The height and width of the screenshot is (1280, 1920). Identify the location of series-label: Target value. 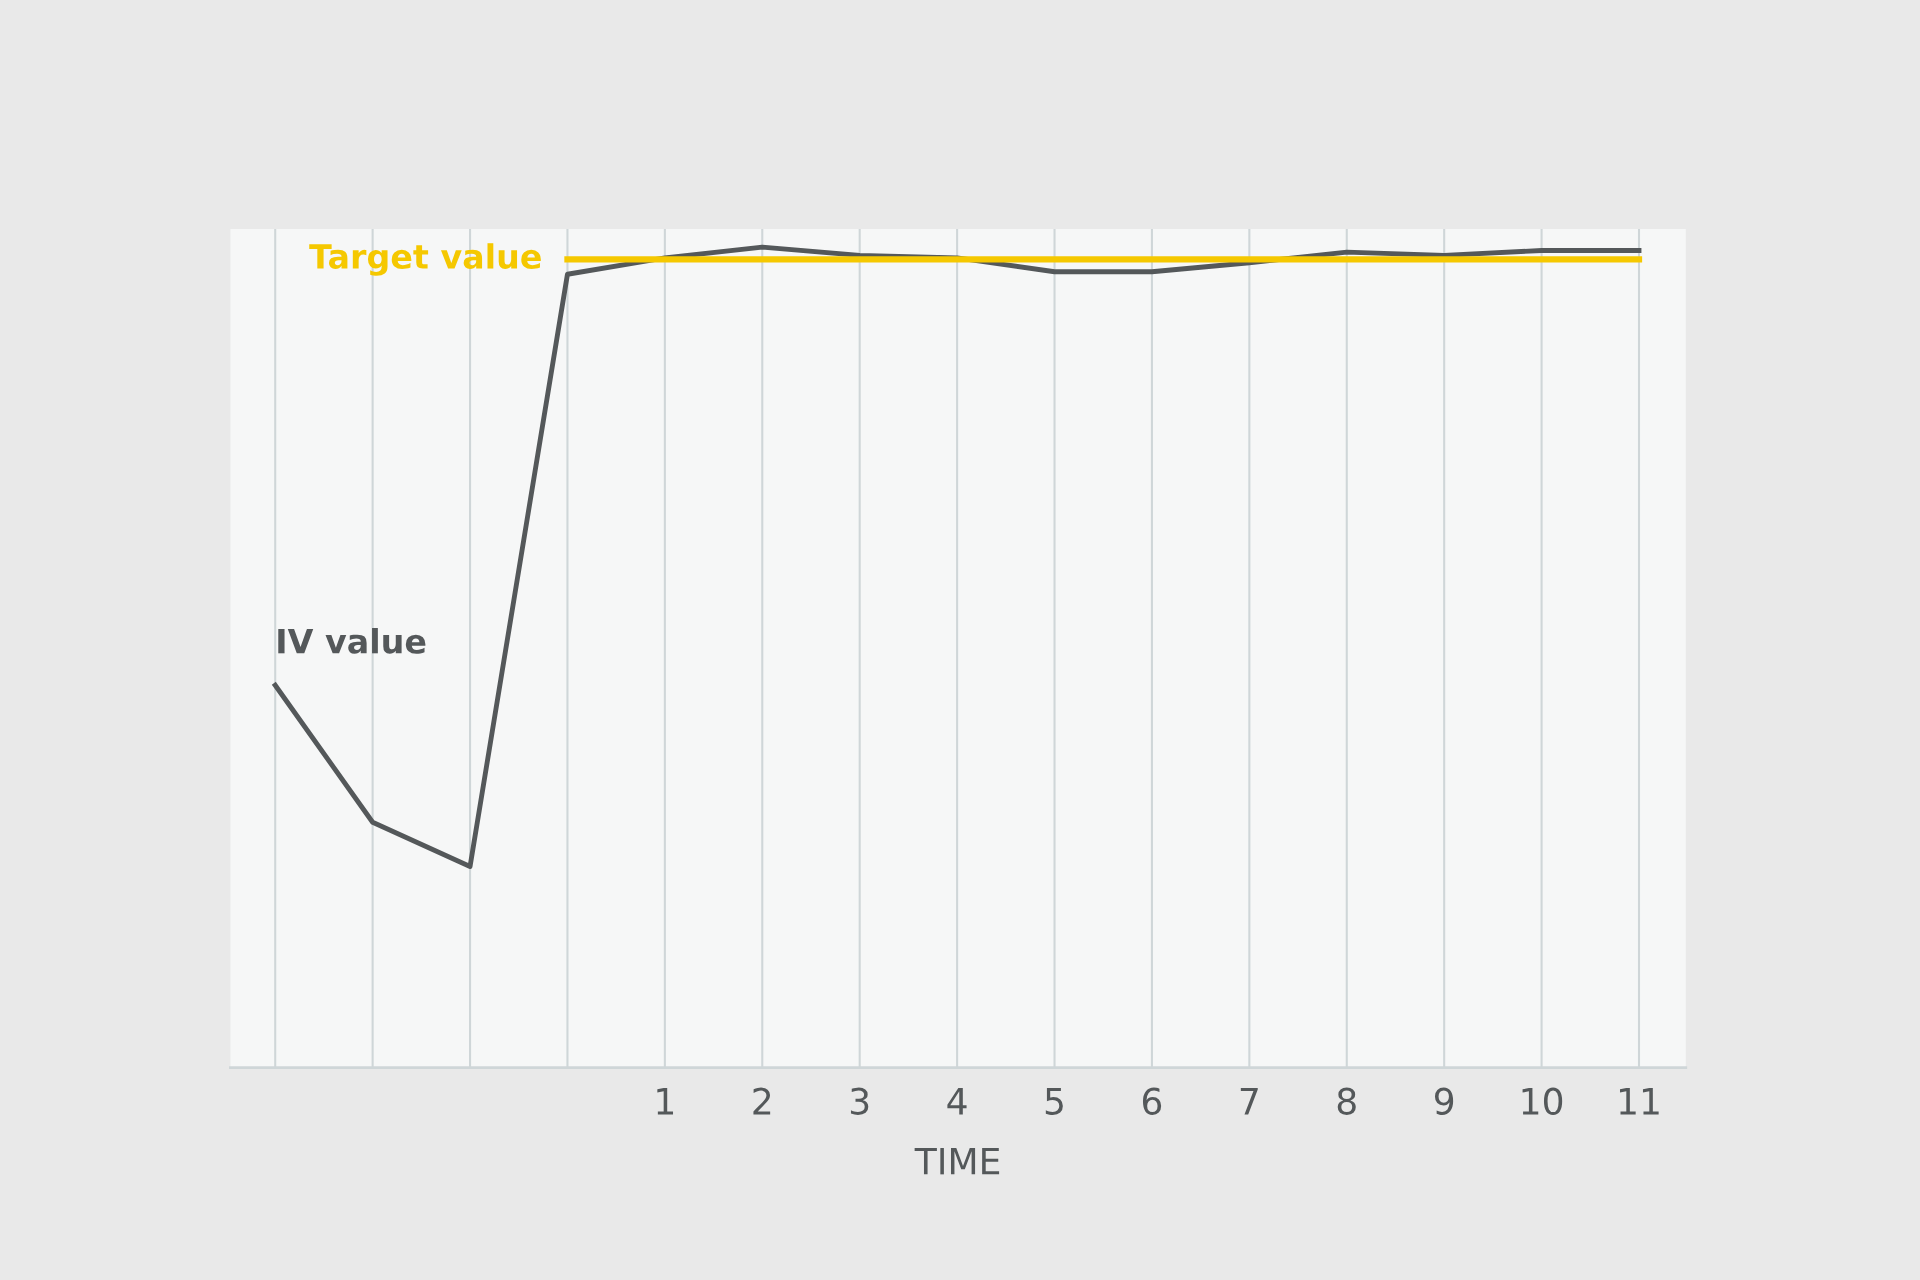
(425, 259).